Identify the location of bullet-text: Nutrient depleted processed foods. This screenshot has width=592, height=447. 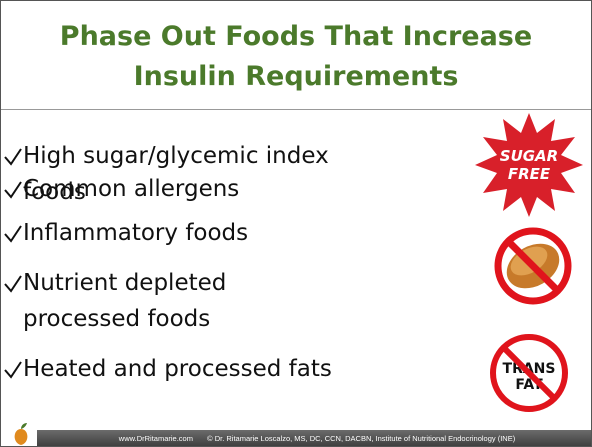
(125, 301).